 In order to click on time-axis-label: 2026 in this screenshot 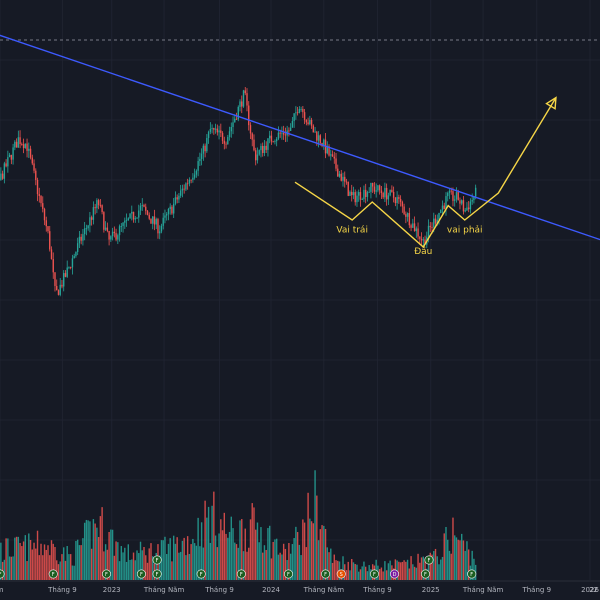, I will do `click(590, 590)`.